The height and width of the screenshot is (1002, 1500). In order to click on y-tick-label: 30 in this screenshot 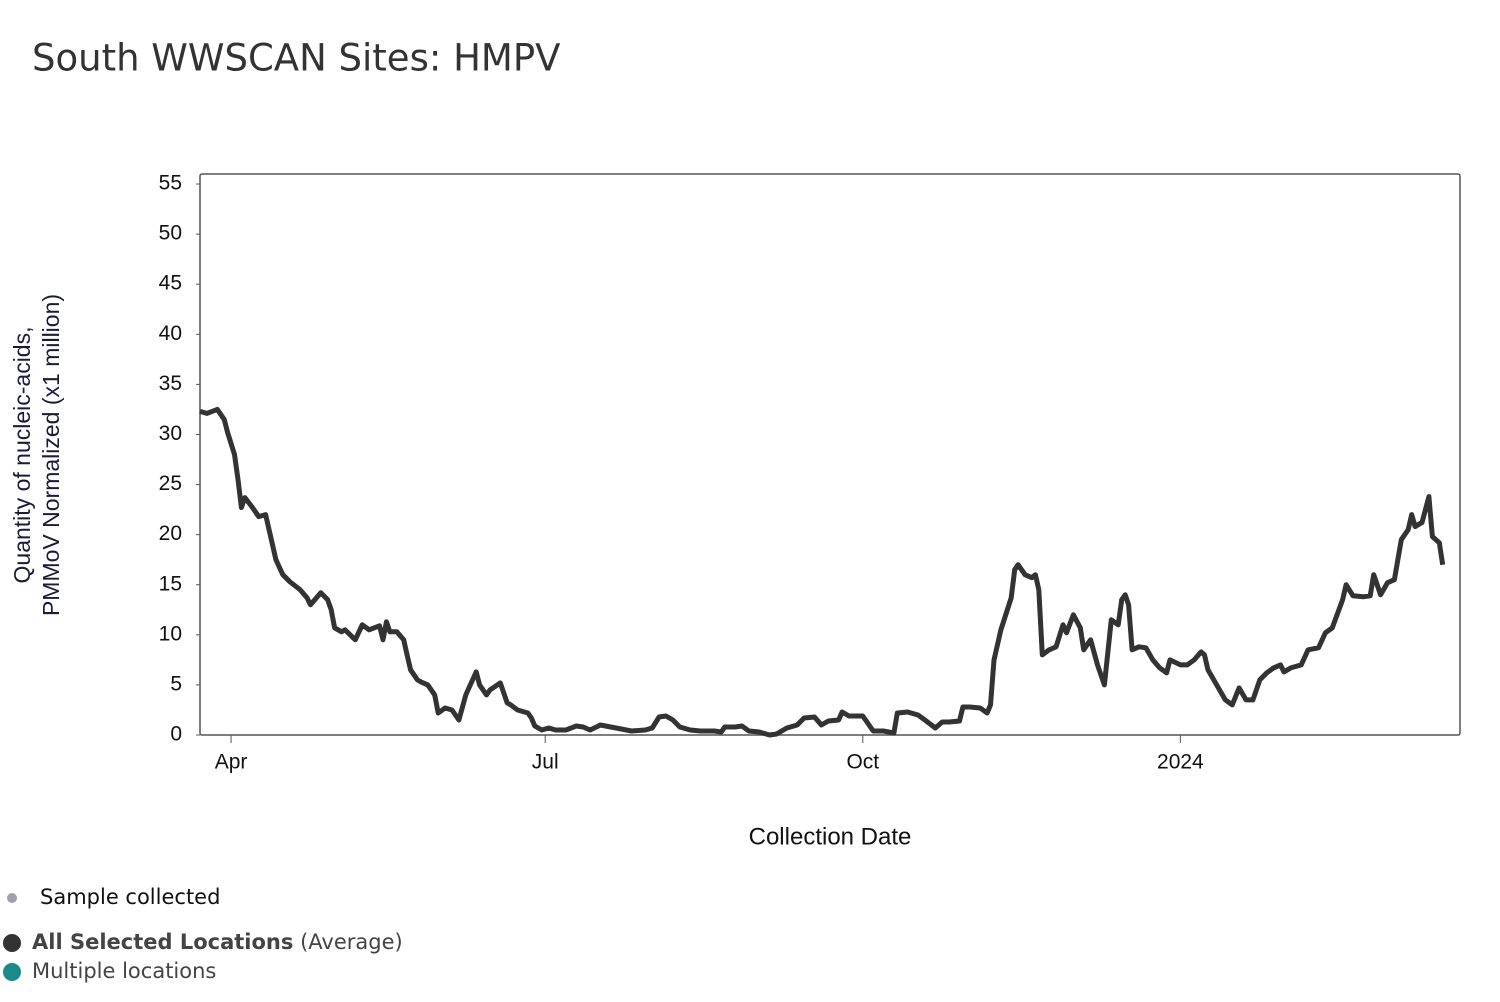, I will do `click(170, 433)`.